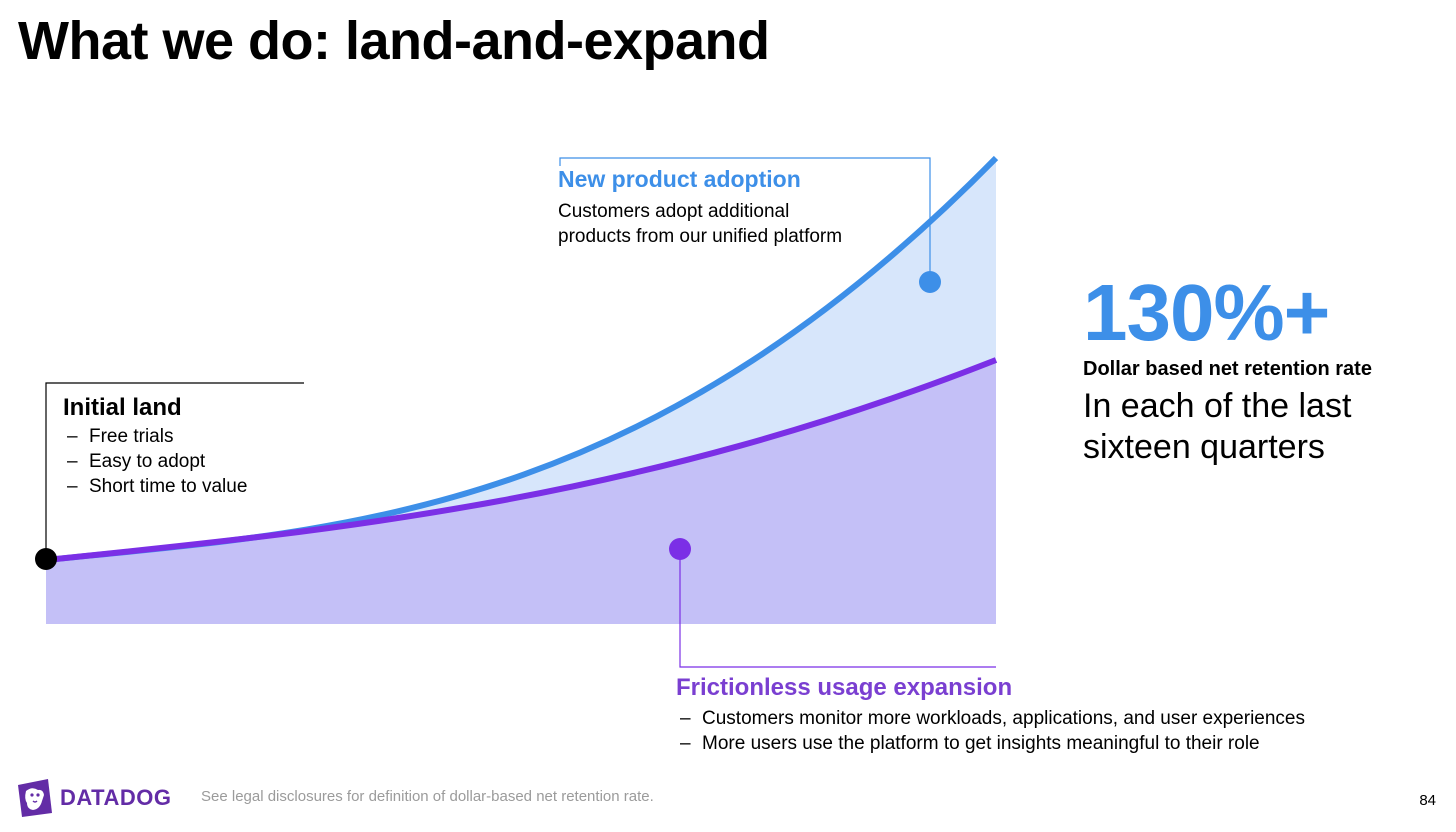 The width and height of the screenshot is (1456, 832). What do you see at coordinates (35, 798) in the screenshot?
I see `datadog-dog-icon` at bounding box center [35, 798].